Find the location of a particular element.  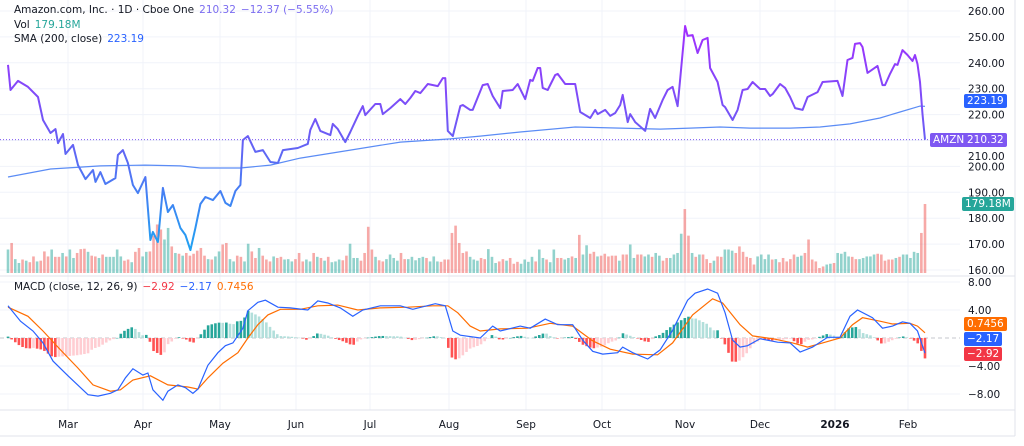

time-axis-label: Sep is located at coordinates (526, 425).